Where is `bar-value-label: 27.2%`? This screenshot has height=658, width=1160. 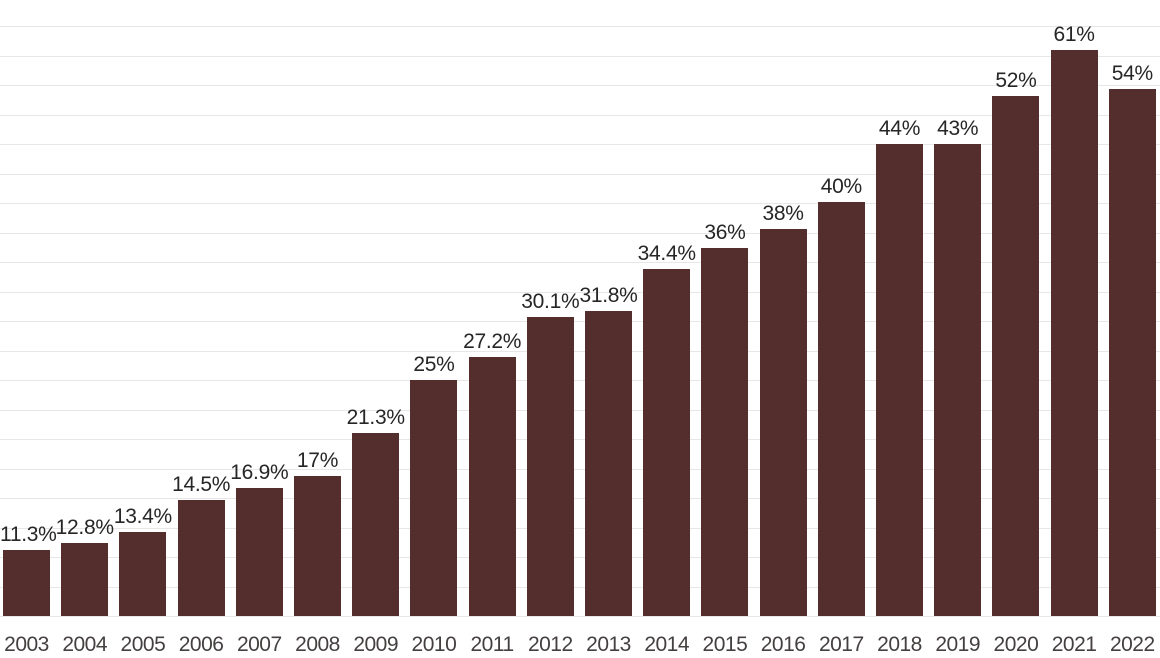 bar-value-label: 27.2% is located at coordinates (492, 341).